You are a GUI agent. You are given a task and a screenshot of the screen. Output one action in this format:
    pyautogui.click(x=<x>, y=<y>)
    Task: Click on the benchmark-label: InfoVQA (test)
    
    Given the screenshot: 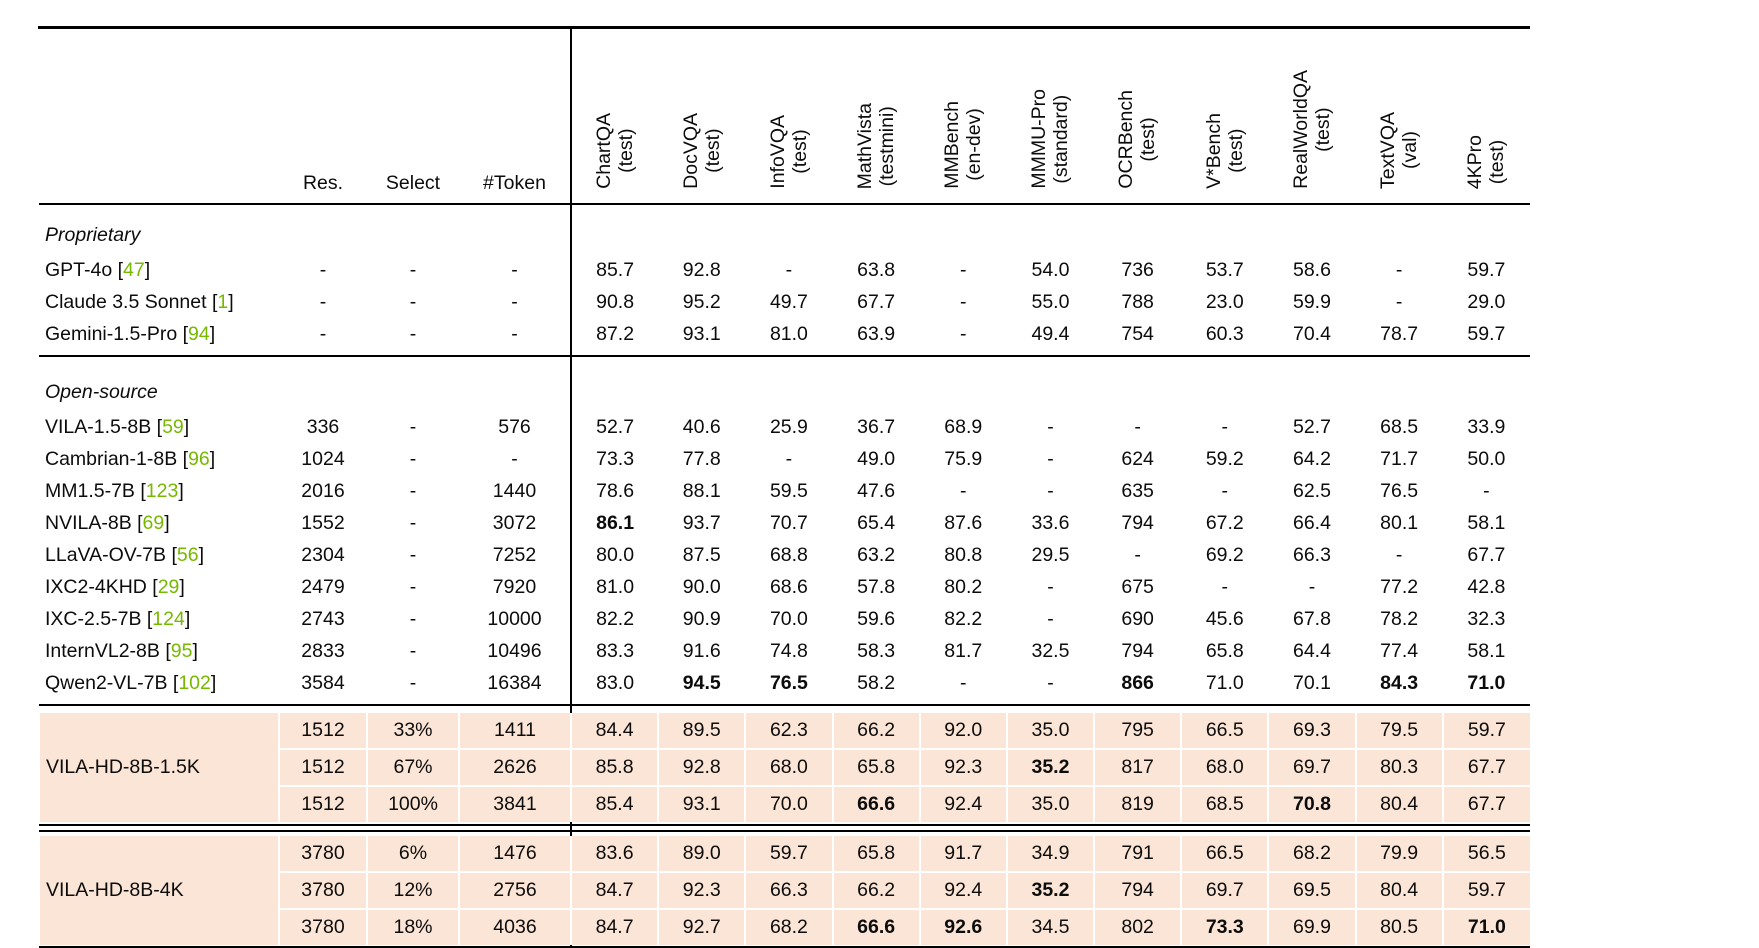 What is the action you would take?
    pyautogui.click(x=789, y=152)
    